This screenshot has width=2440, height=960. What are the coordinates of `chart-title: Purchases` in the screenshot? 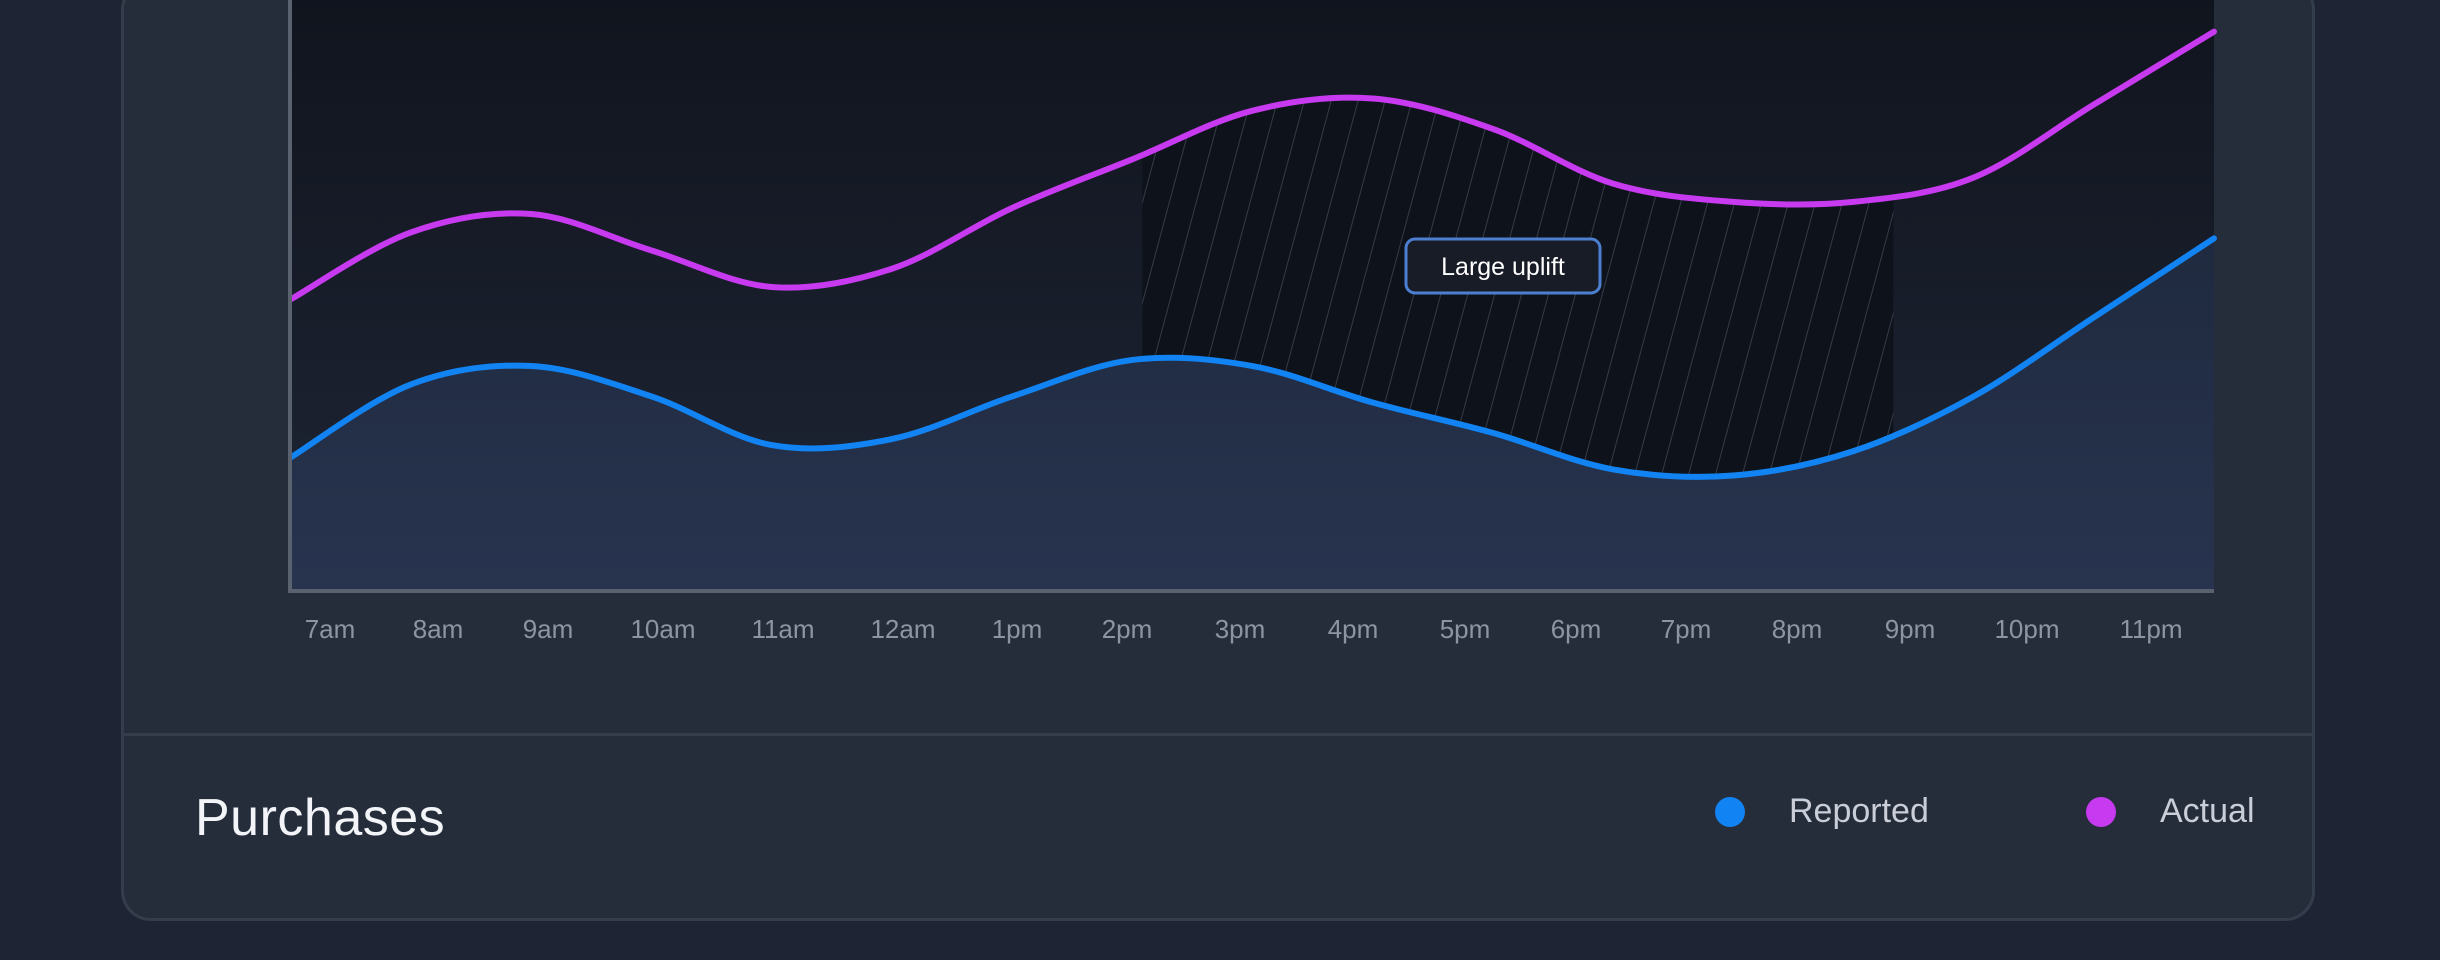 It's located at (320, 818).